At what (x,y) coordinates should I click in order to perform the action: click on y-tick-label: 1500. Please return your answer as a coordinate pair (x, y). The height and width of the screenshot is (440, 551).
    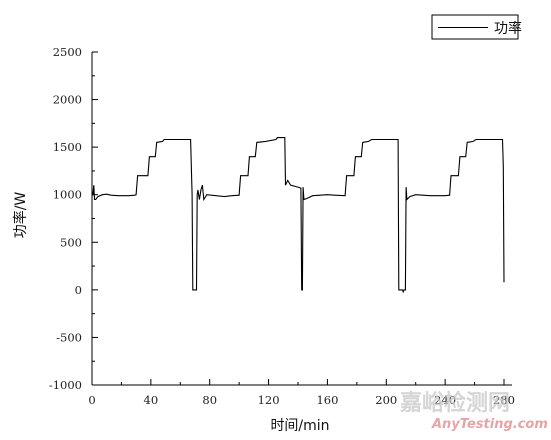
    Looking at the image, I should click on (67, 147).